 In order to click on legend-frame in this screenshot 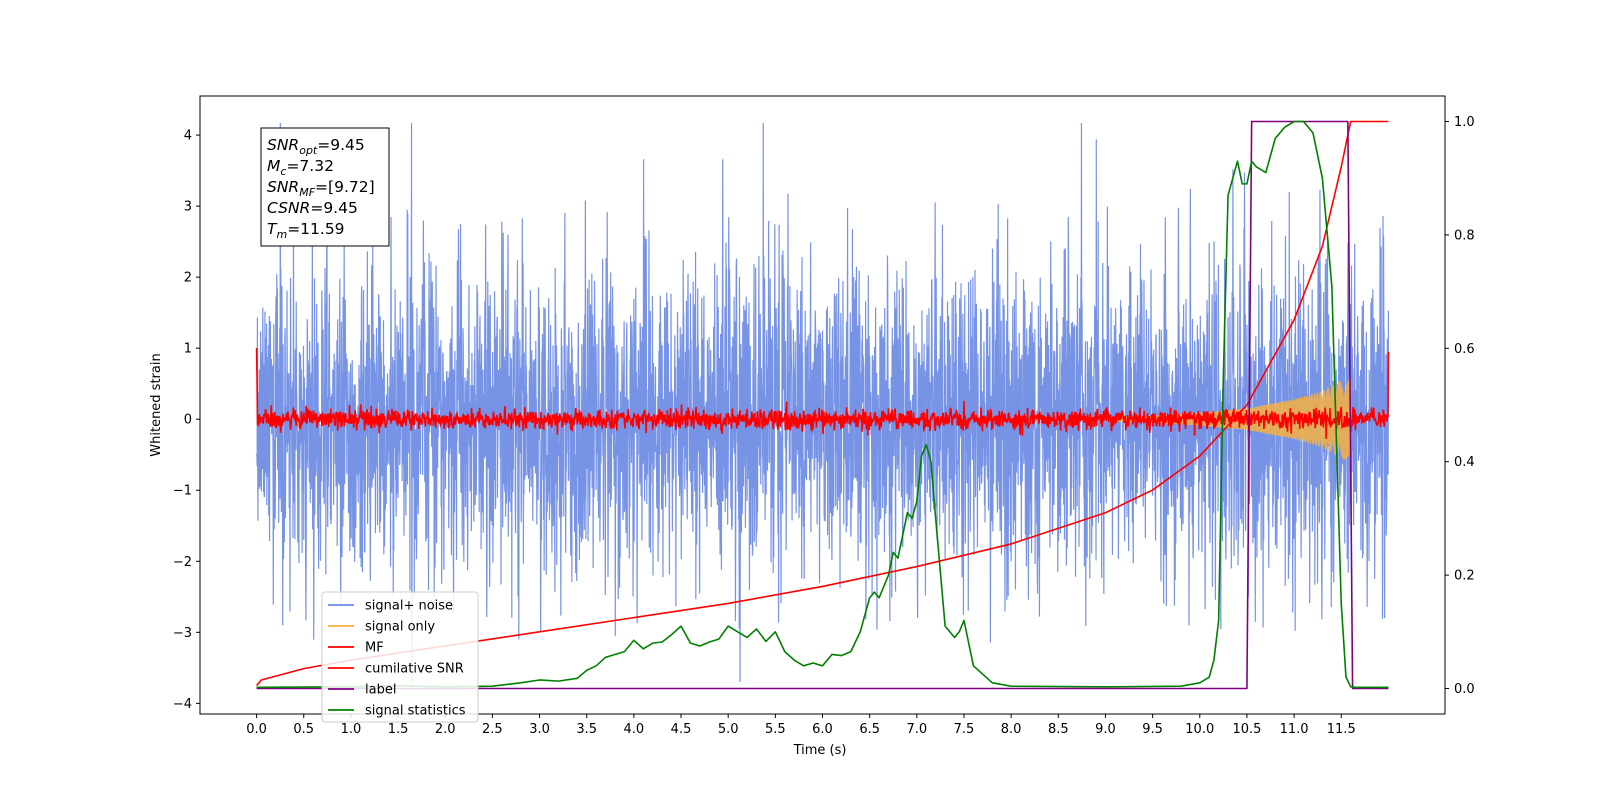, I will do `click(400, 657)`.